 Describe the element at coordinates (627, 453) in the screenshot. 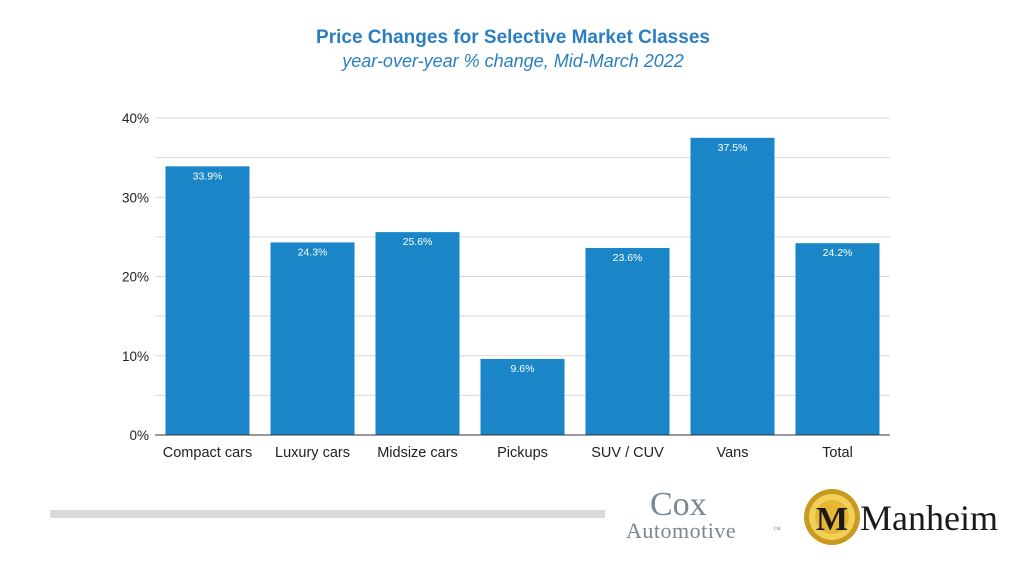

I see `x-tick-label: SUV / CUV` at that location.